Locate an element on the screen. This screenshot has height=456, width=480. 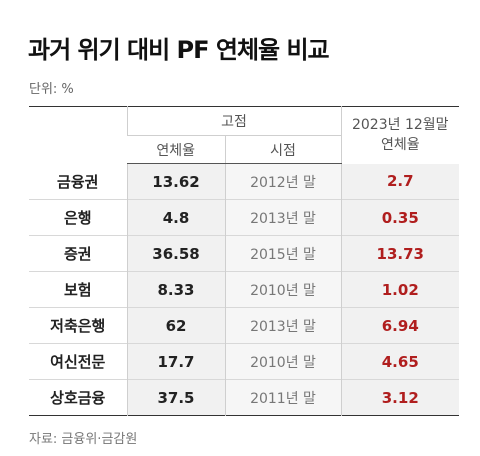
peak-rate-cell: 17.7 is located at coordinates (176, 361).